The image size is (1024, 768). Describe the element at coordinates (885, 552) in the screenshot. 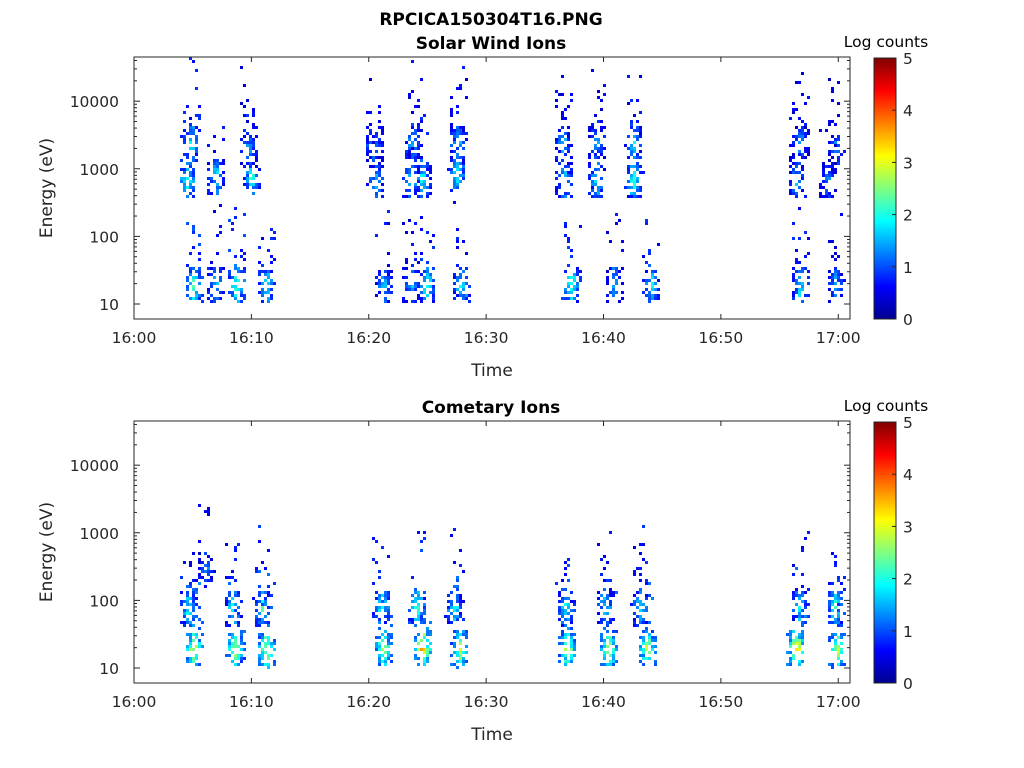

I see `colorbar` at that location.